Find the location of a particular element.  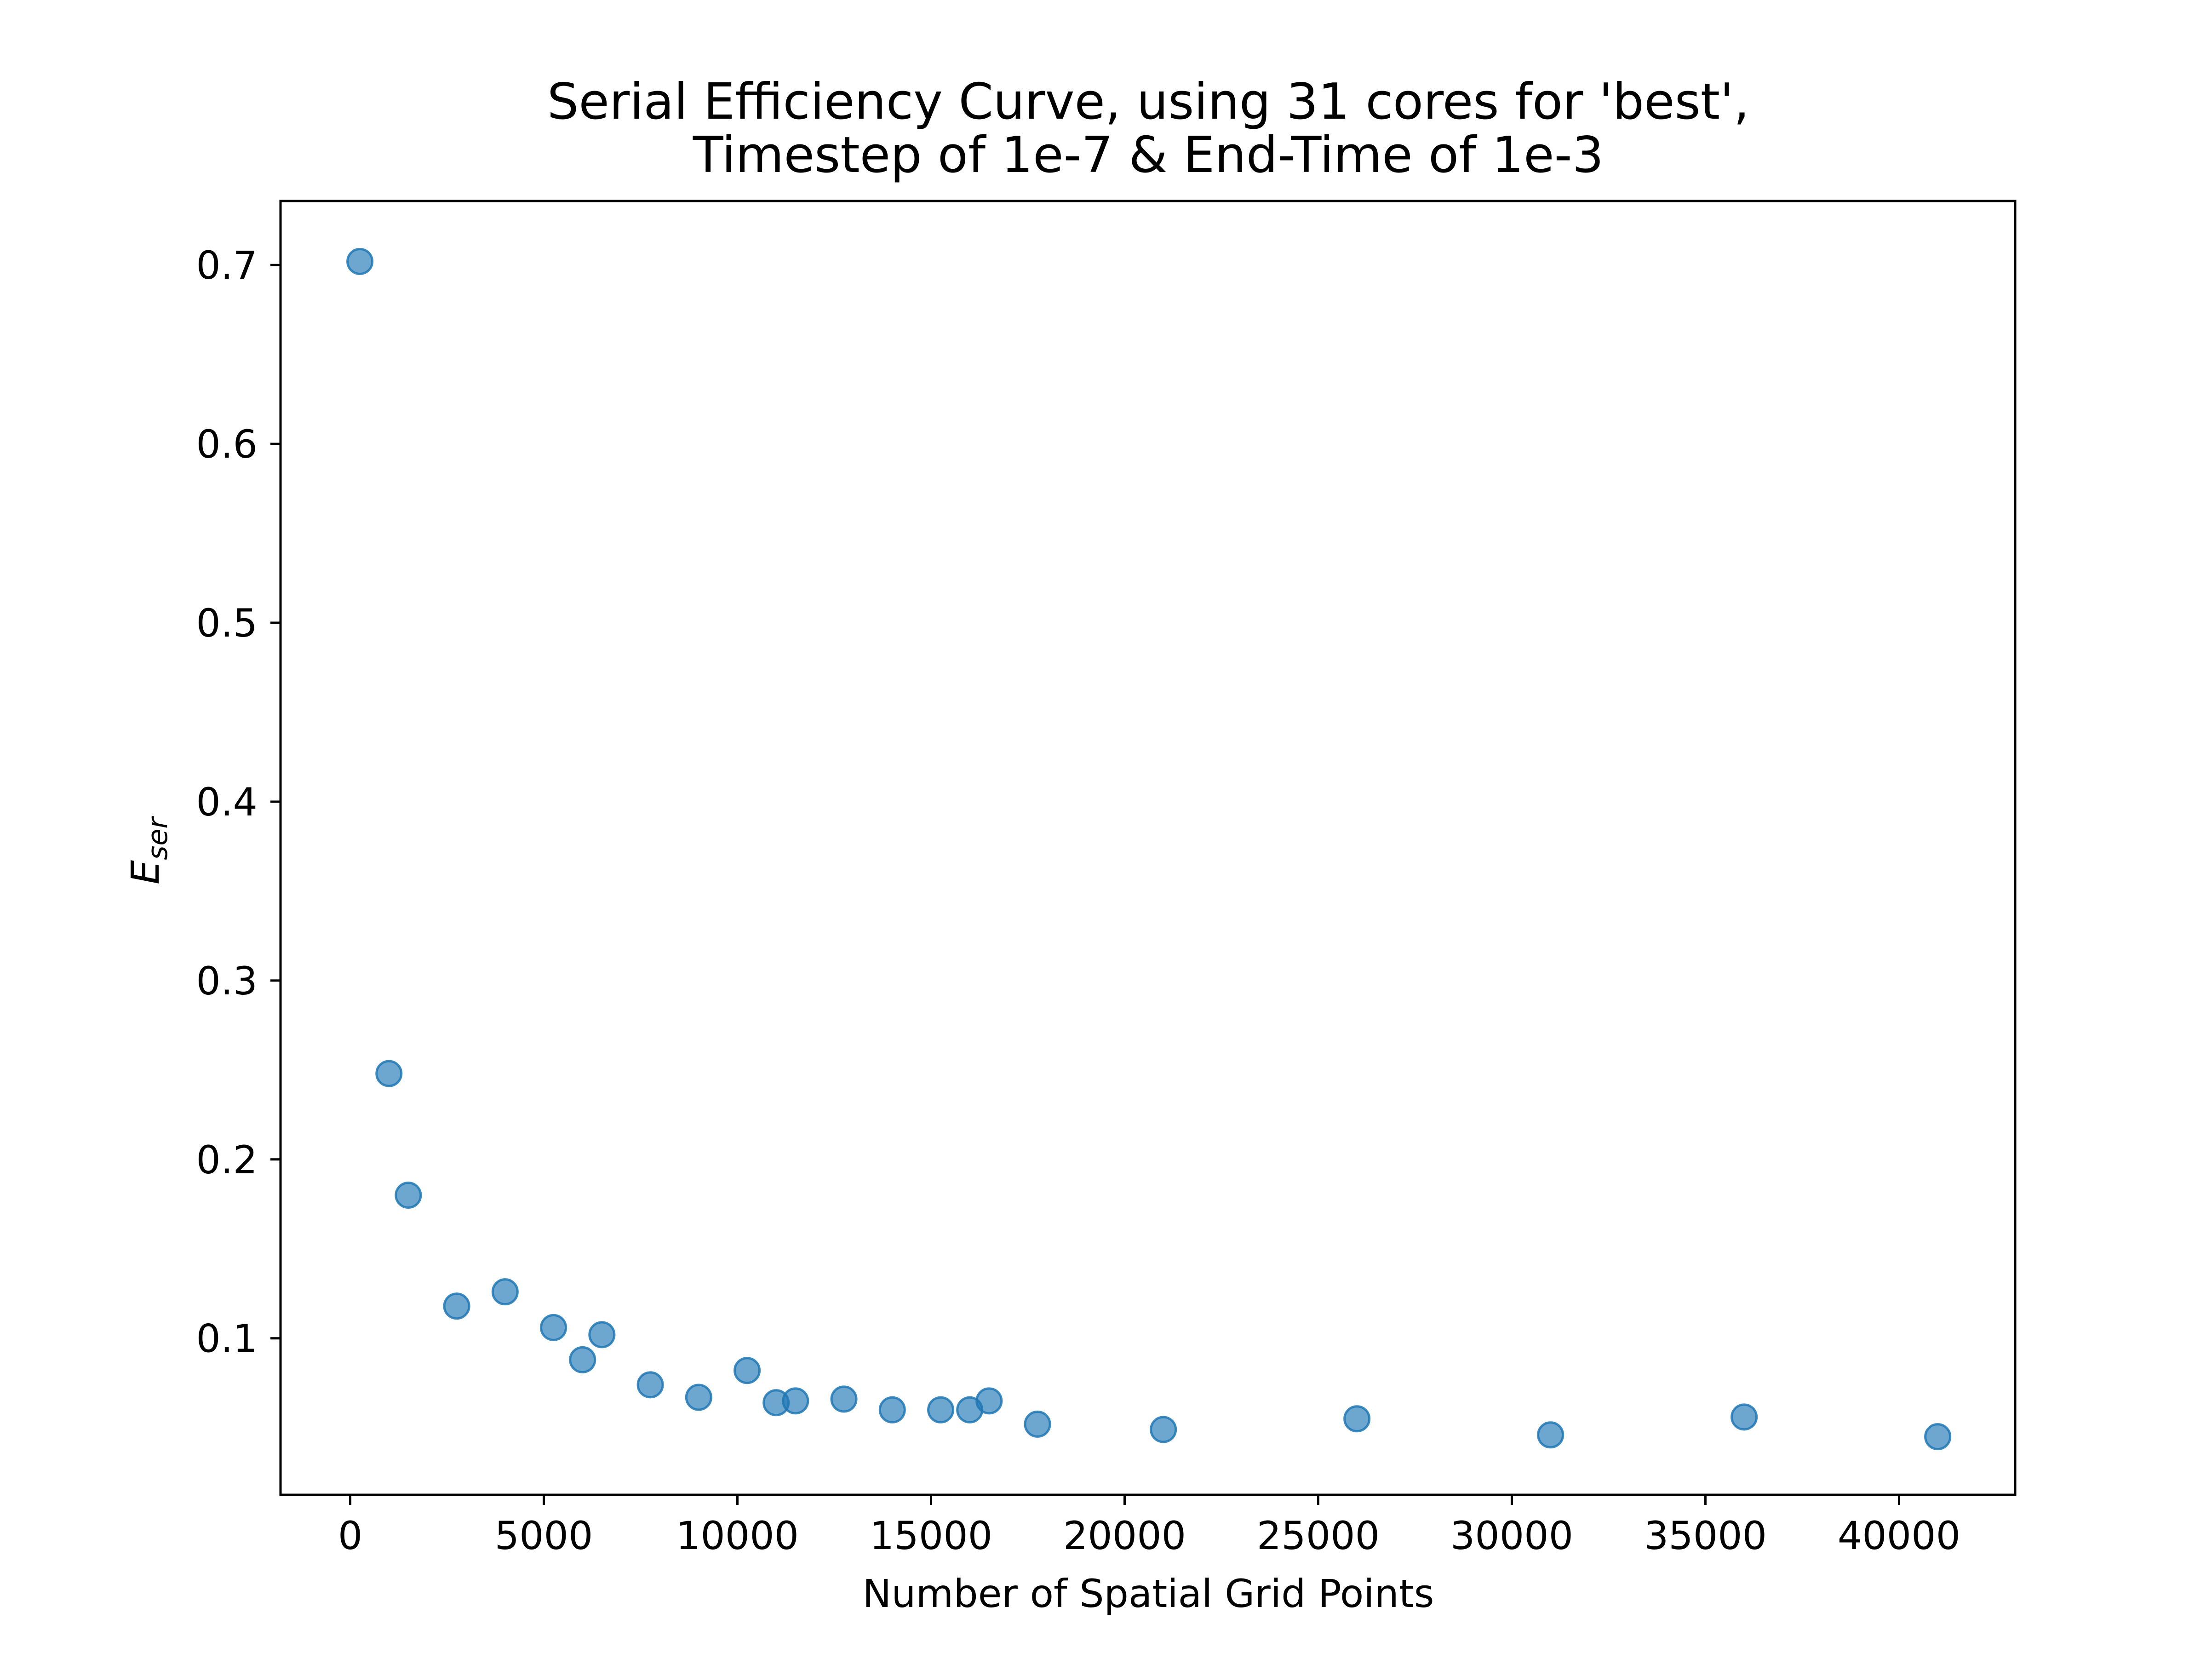

y-tick-label: 0.1 is located at coordinates (227, 1339).